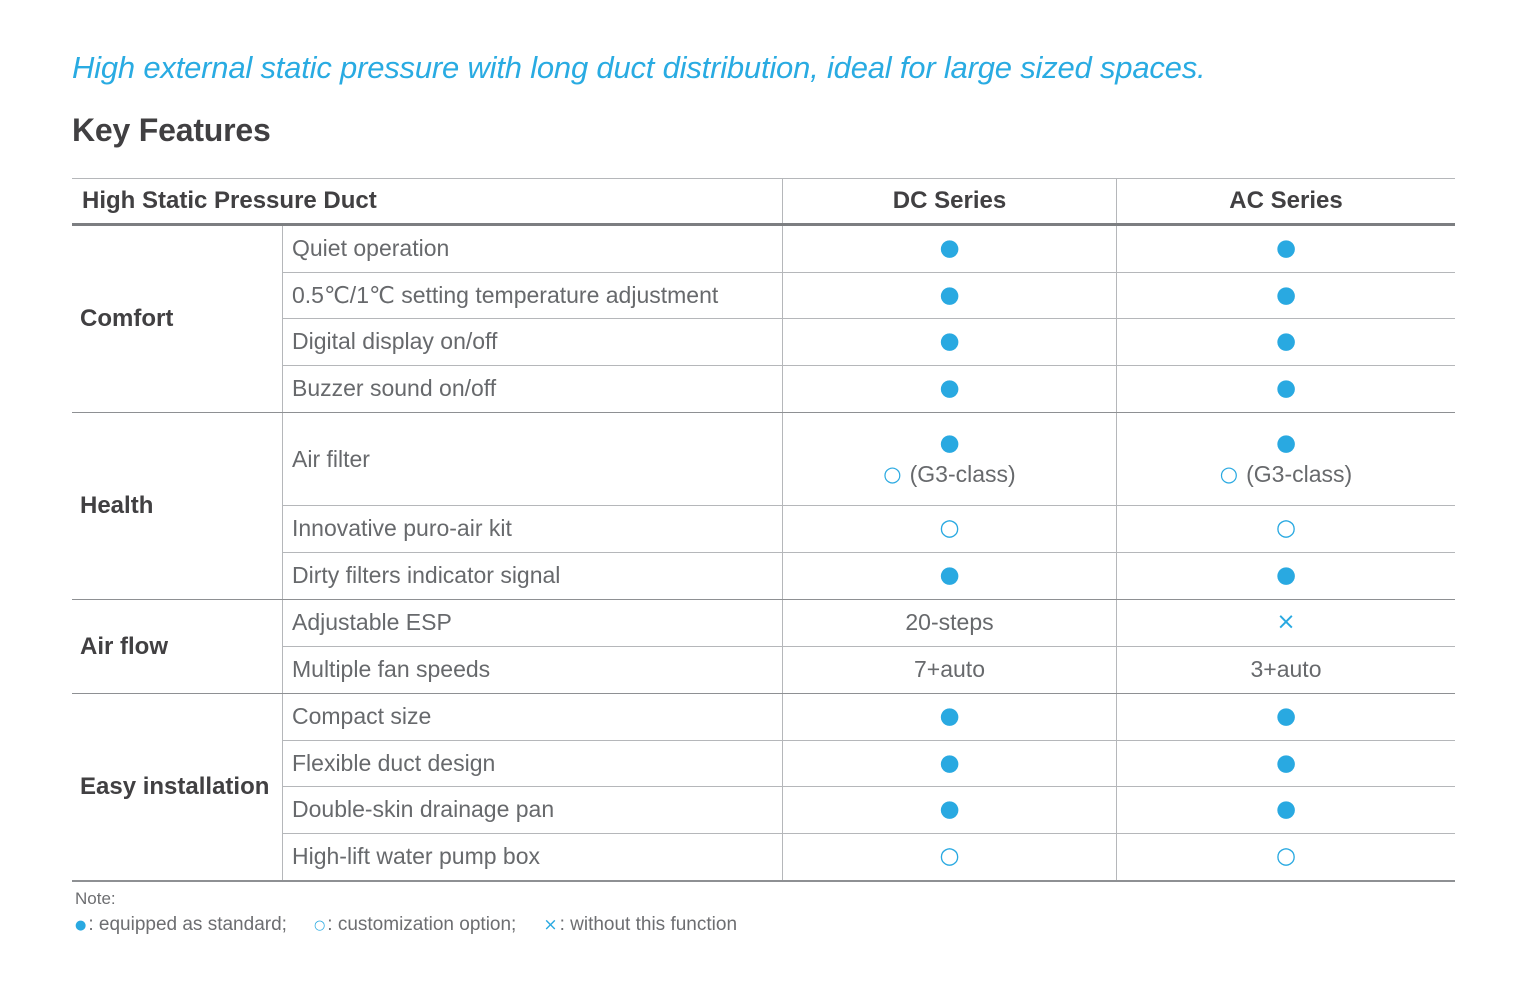 This screenshot has width=1536, height=998. Describe the element at coordinates (177, 319) in the screenshot. I see `category-label: Comfort` at that location.